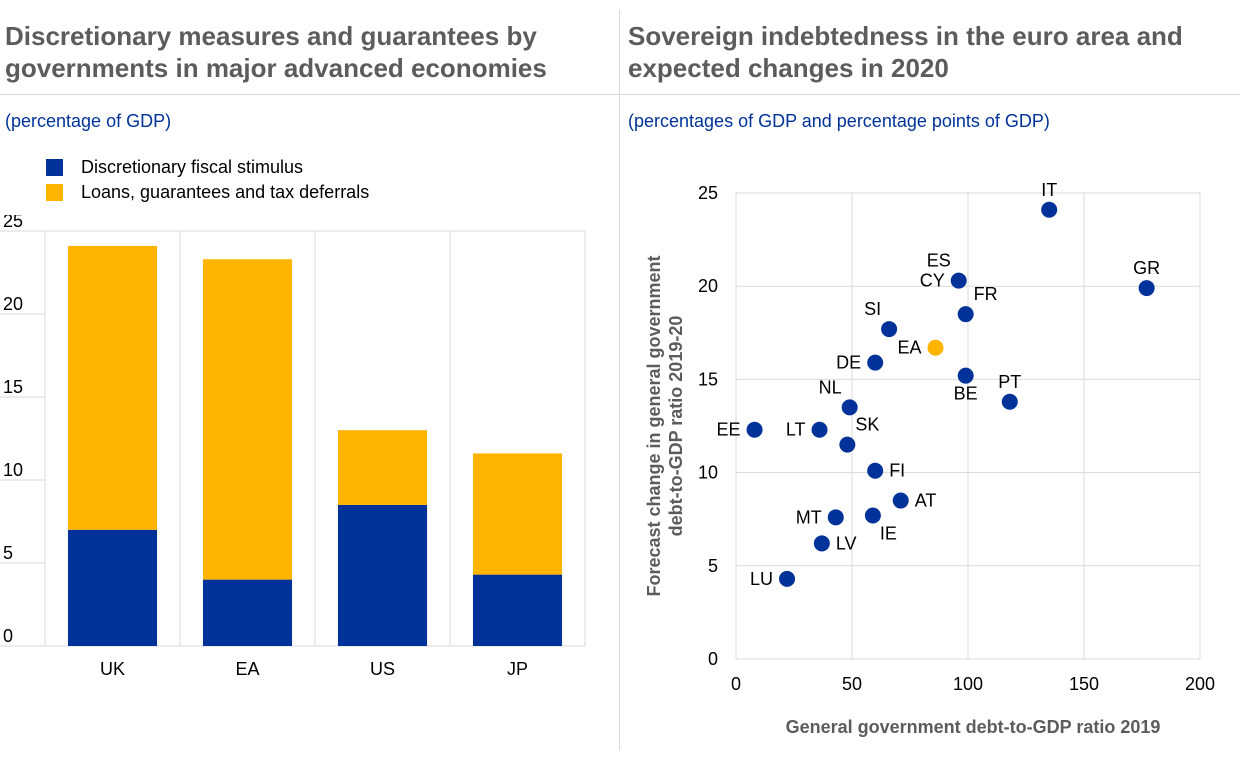 The height and width of the screenshot is (757, 1240). I want to click on point-label-si: SI, so click(872, 309).